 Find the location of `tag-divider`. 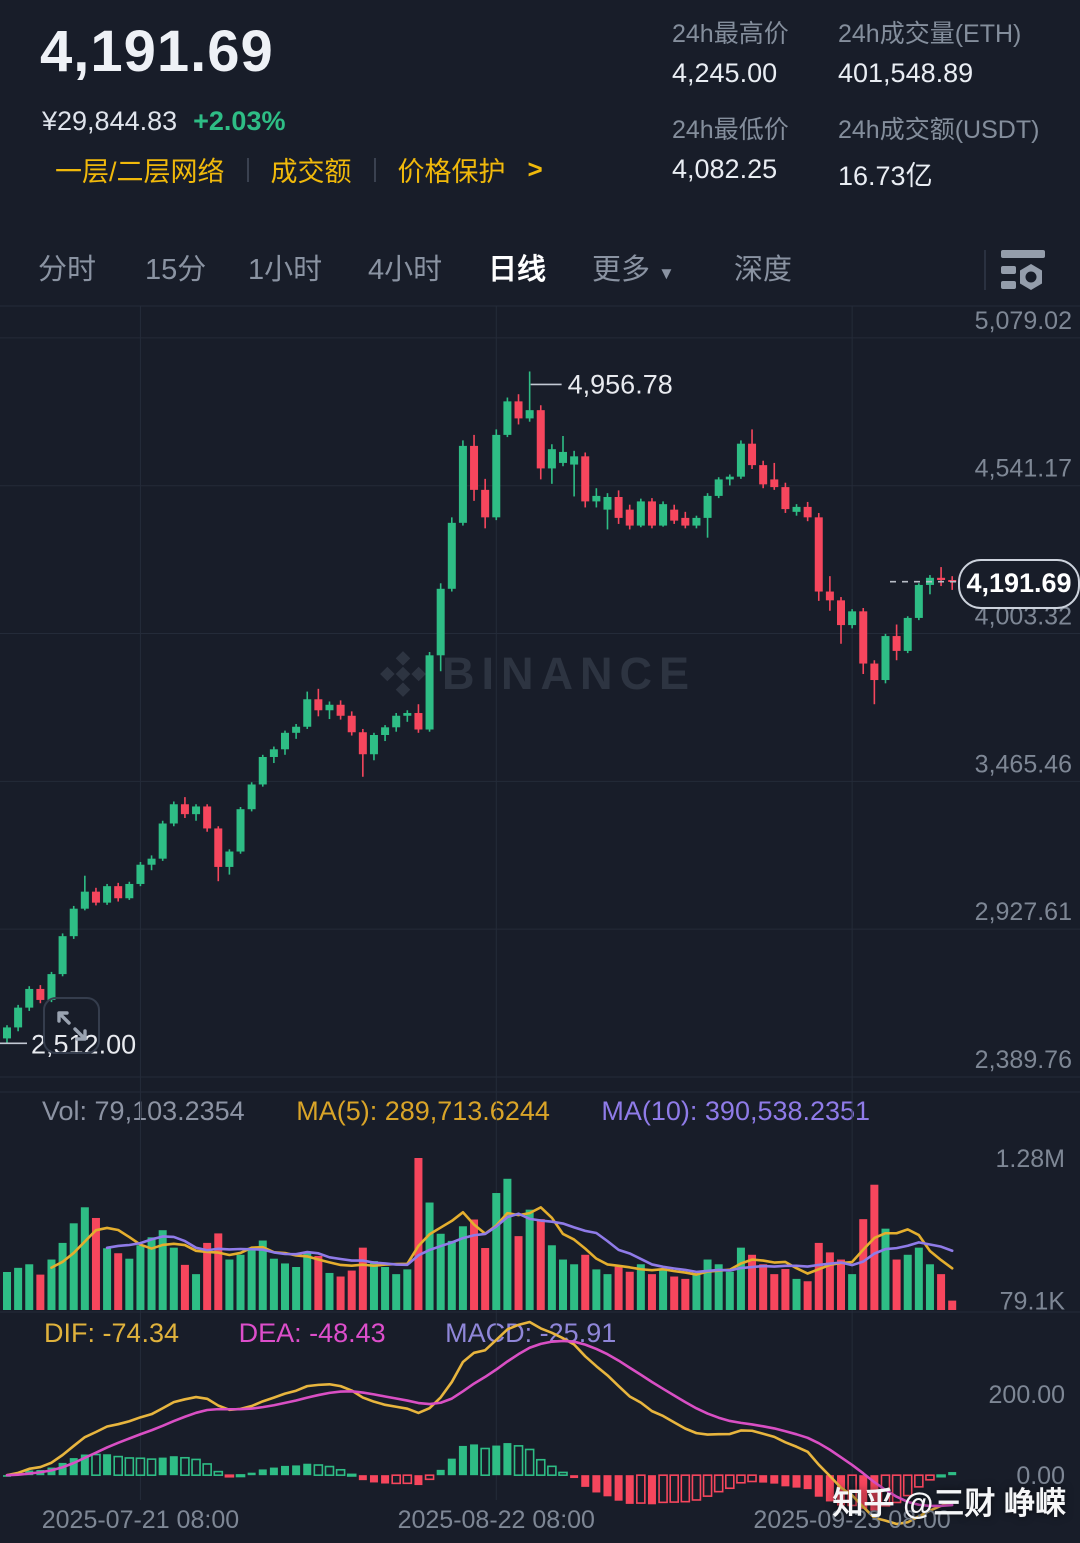

tag-divider is located at coordinates (247, 169).